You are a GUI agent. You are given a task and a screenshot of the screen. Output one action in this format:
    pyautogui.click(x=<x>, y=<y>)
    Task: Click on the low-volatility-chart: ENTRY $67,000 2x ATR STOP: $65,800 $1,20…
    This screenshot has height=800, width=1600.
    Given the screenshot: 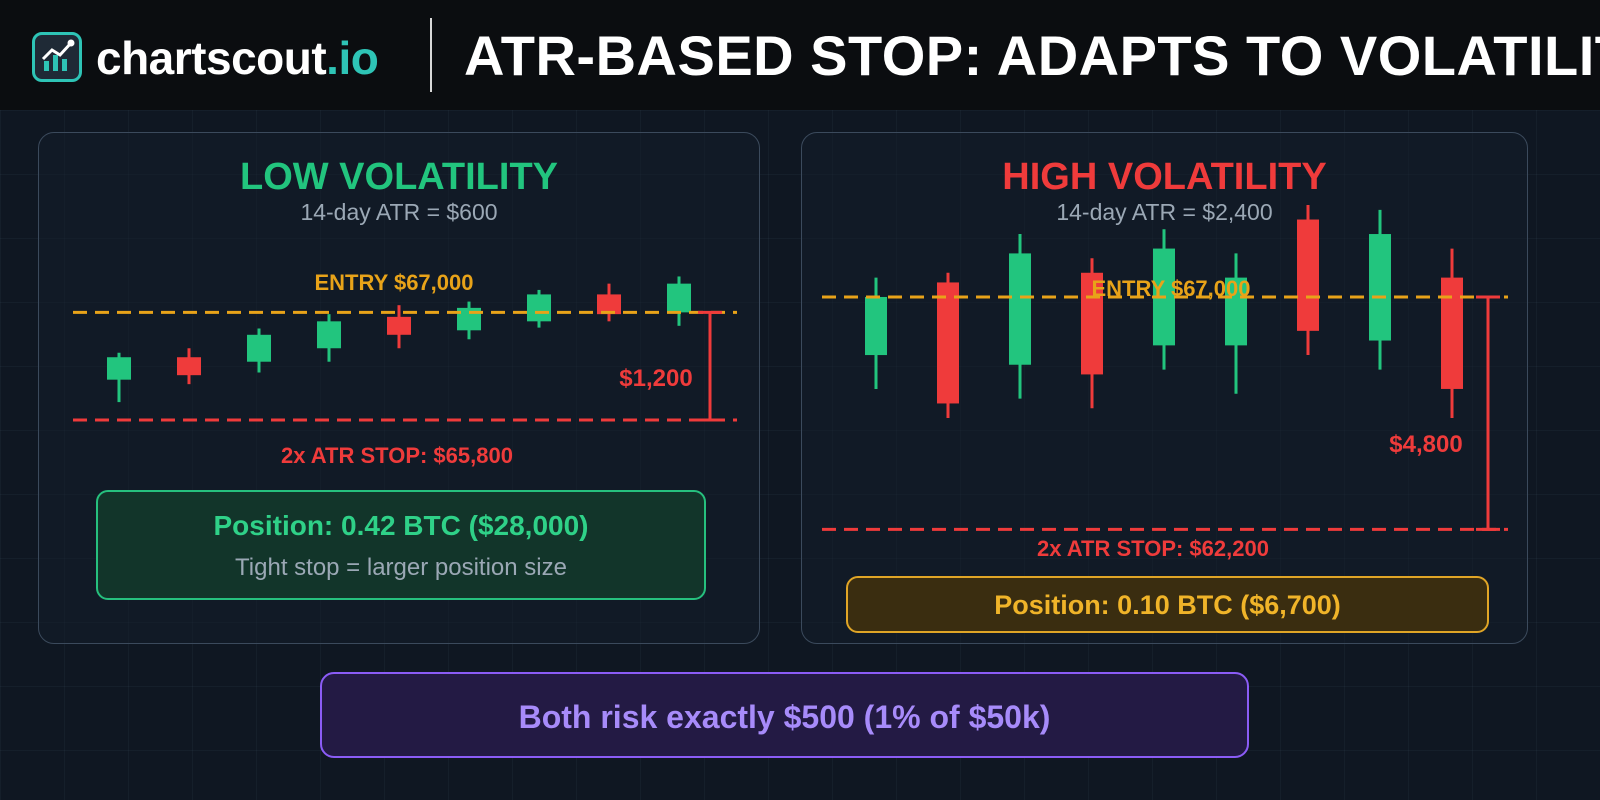 What is the action you would take?
    pyautogui.click(x=405, y=369)
    